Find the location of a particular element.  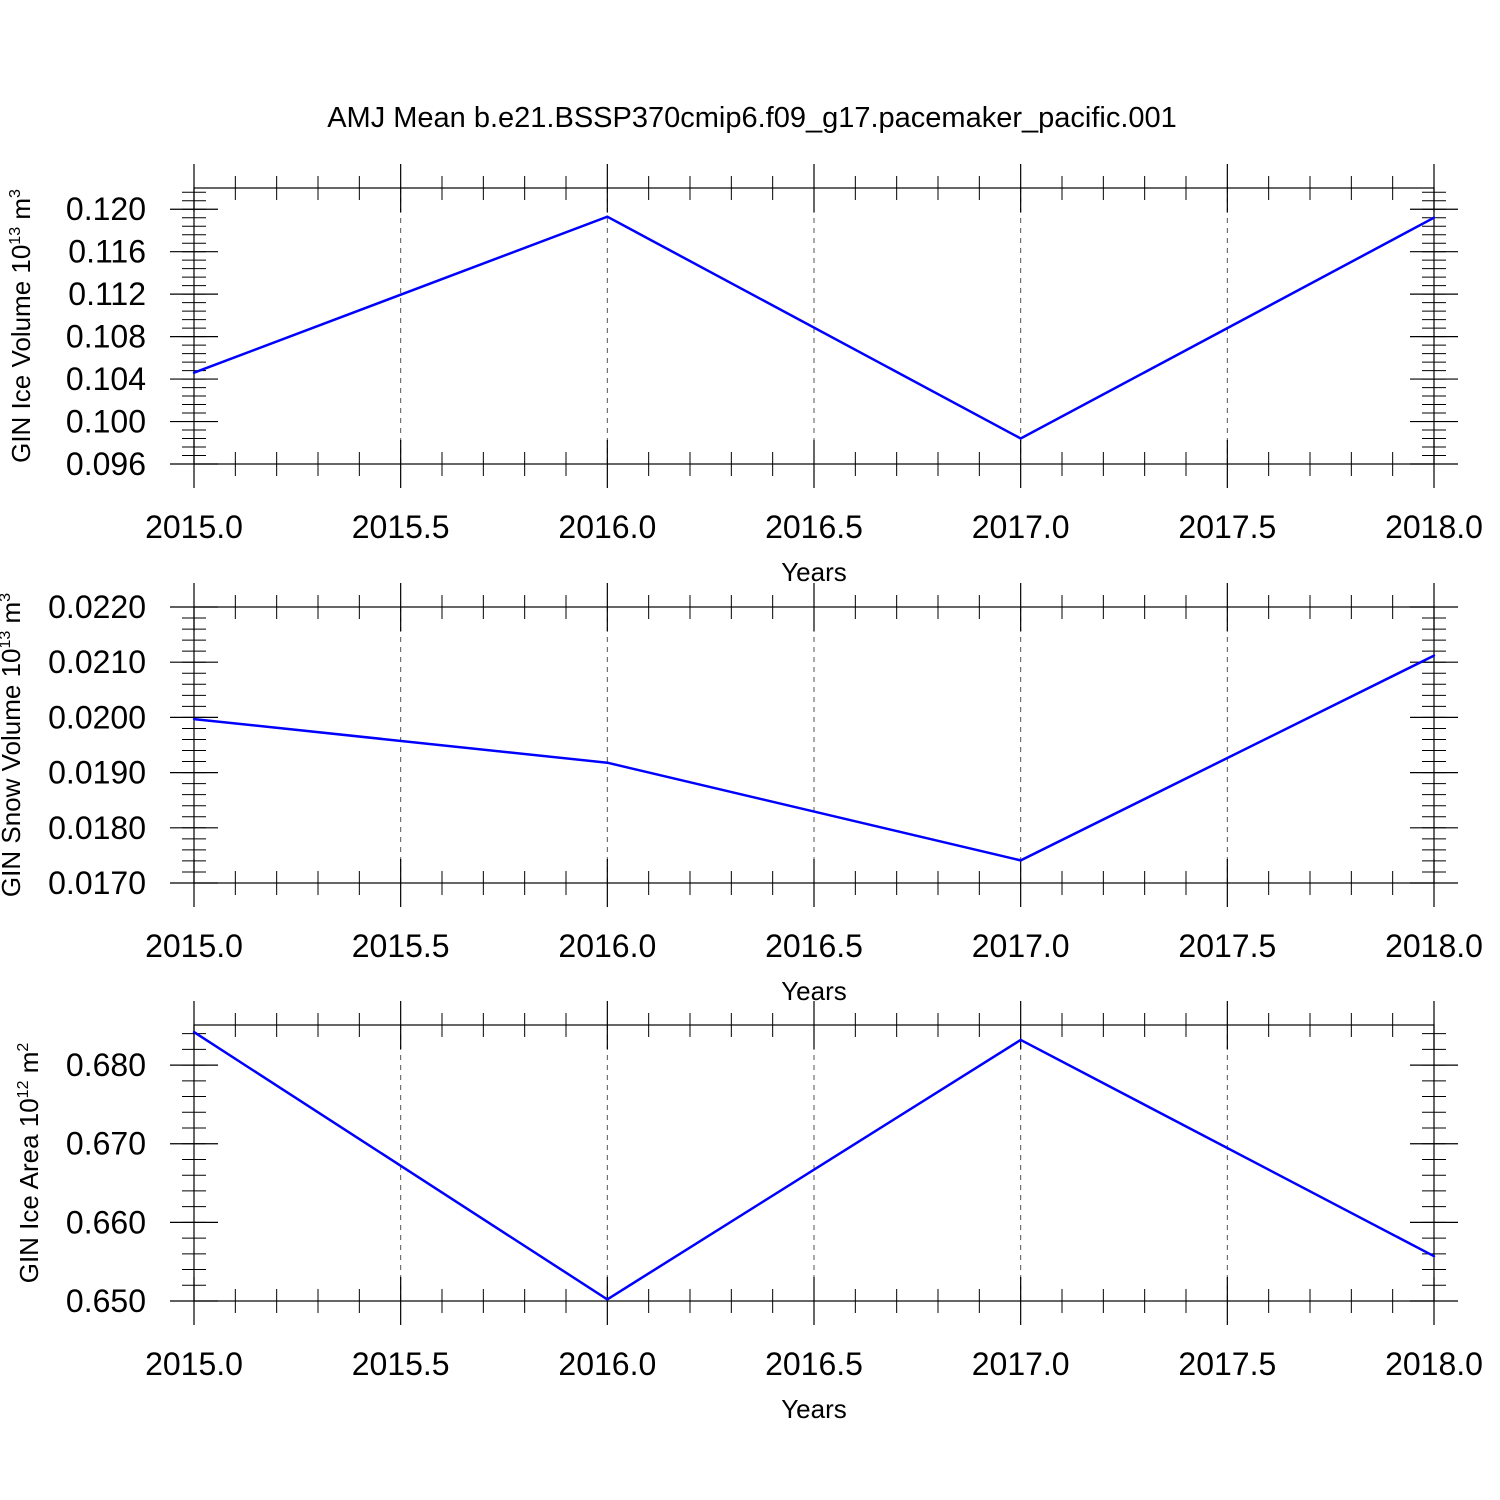

y-tick-label: 0.0180 is located at coordinates (97, 828).